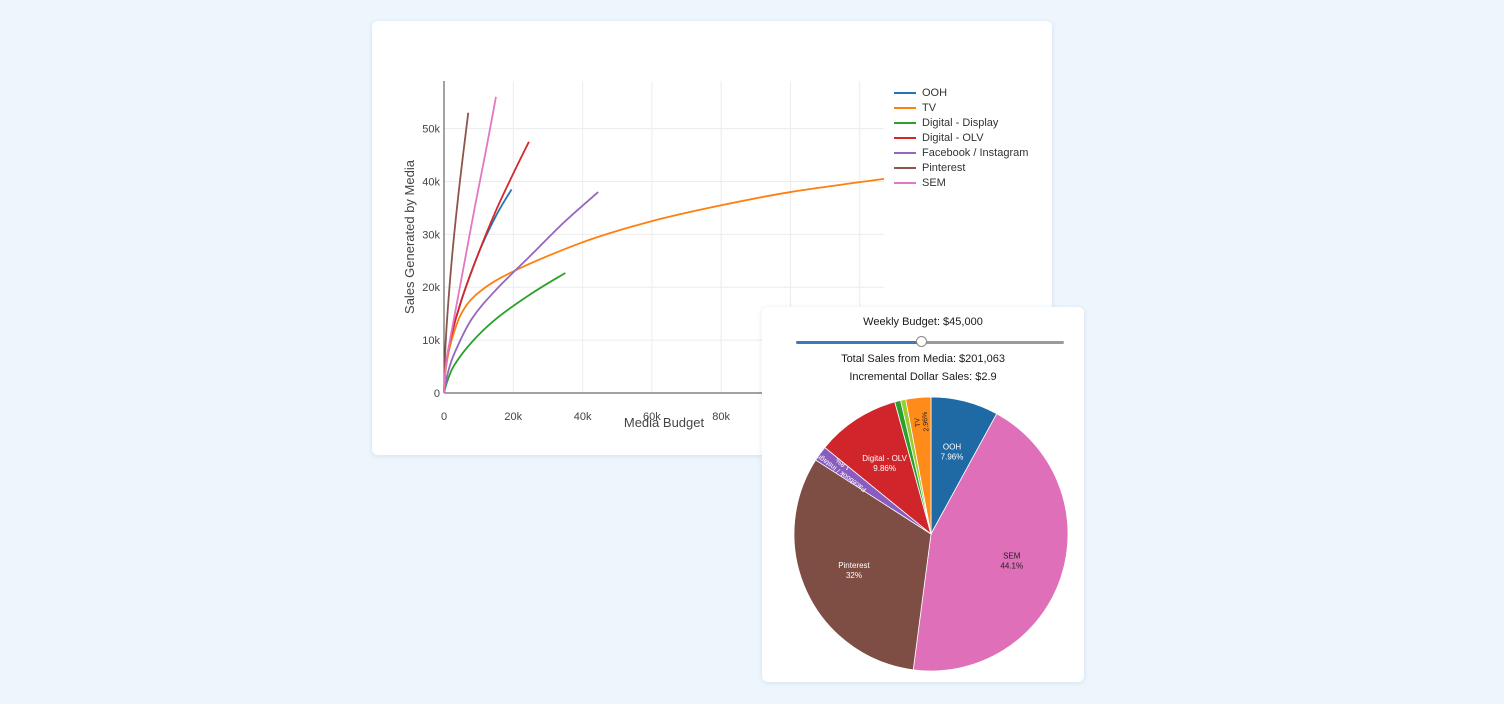  What do you see at coordinates (652, 417) in the screenshot?
I see `x-tick-label: 60k` at bounding box center [652, 417].